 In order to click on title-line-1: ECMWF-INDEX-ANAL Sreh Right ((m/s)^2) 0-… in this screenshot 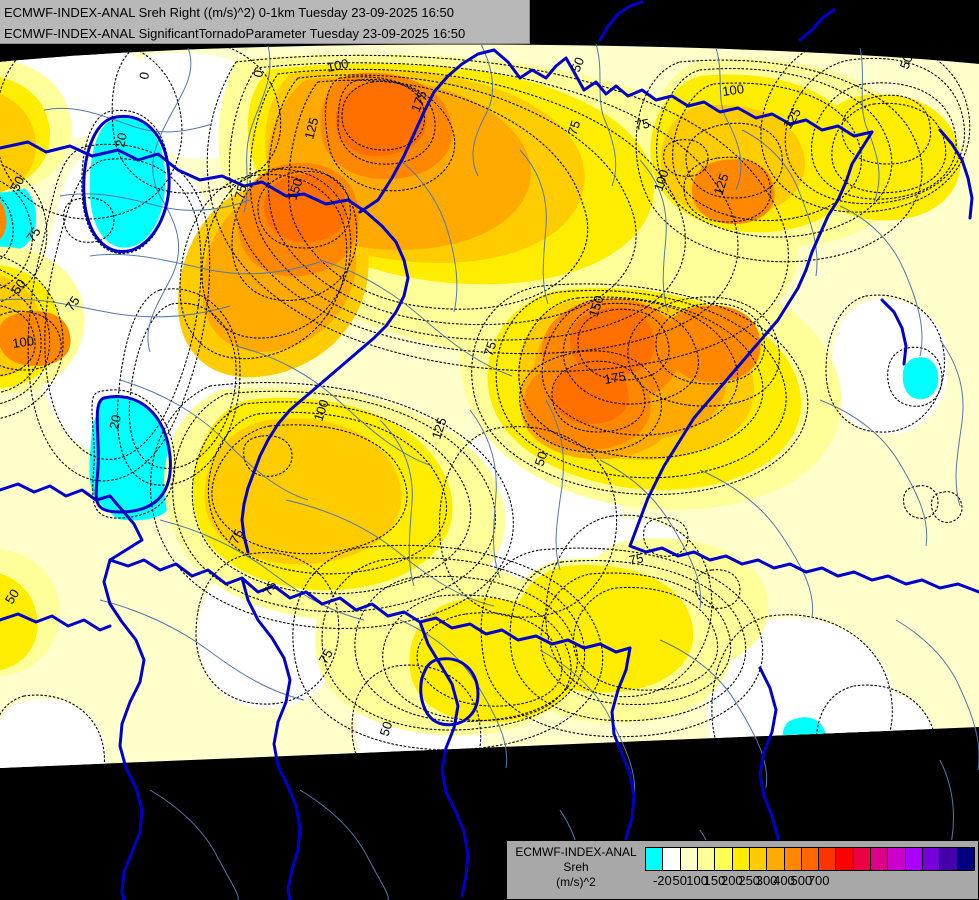, I will do `click(229, 12)`.